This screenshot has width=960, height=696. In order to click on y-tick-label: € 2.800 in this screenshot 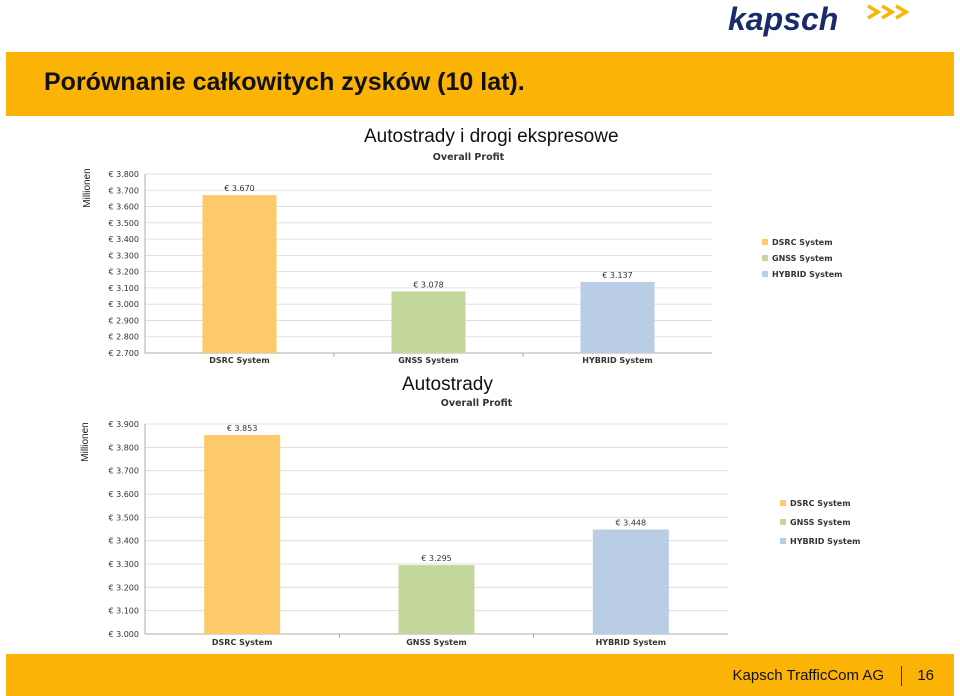, I will do `click(123, 337)`.